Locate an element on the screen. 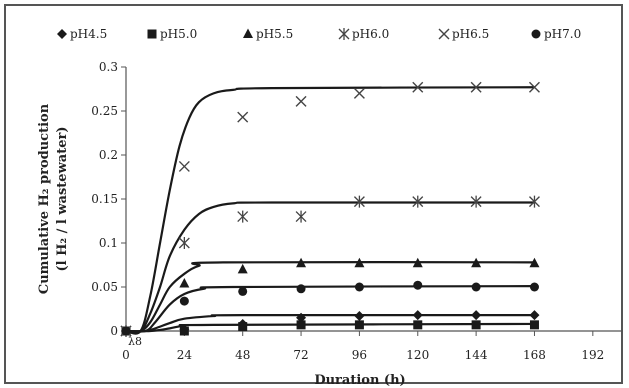  x-tick-label: 96 is located at coordinates (359, 355).